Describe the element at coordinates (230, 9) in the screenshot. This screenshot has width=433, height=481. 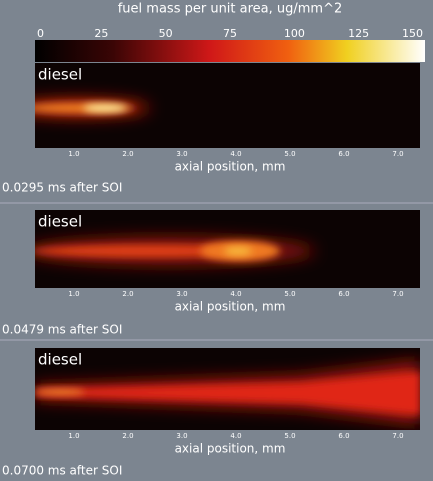
I see `colorbar-title: fuel mass per unit area, ug/mm^2` at that location.